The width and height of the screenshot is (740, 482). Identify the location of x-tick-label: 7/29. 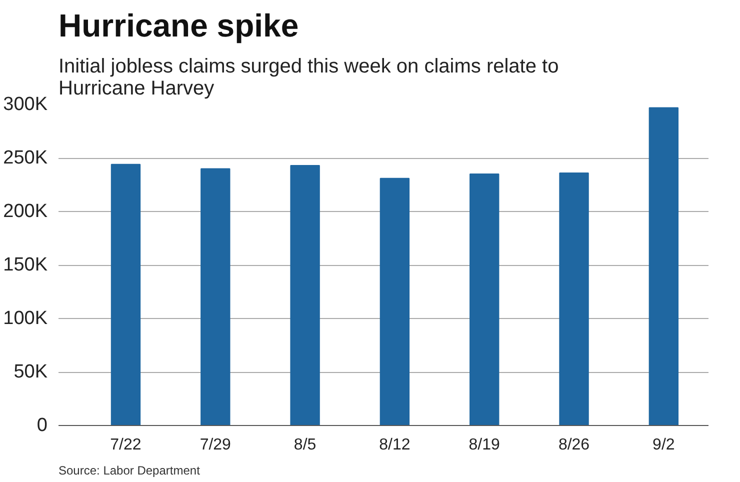
(216, 445).